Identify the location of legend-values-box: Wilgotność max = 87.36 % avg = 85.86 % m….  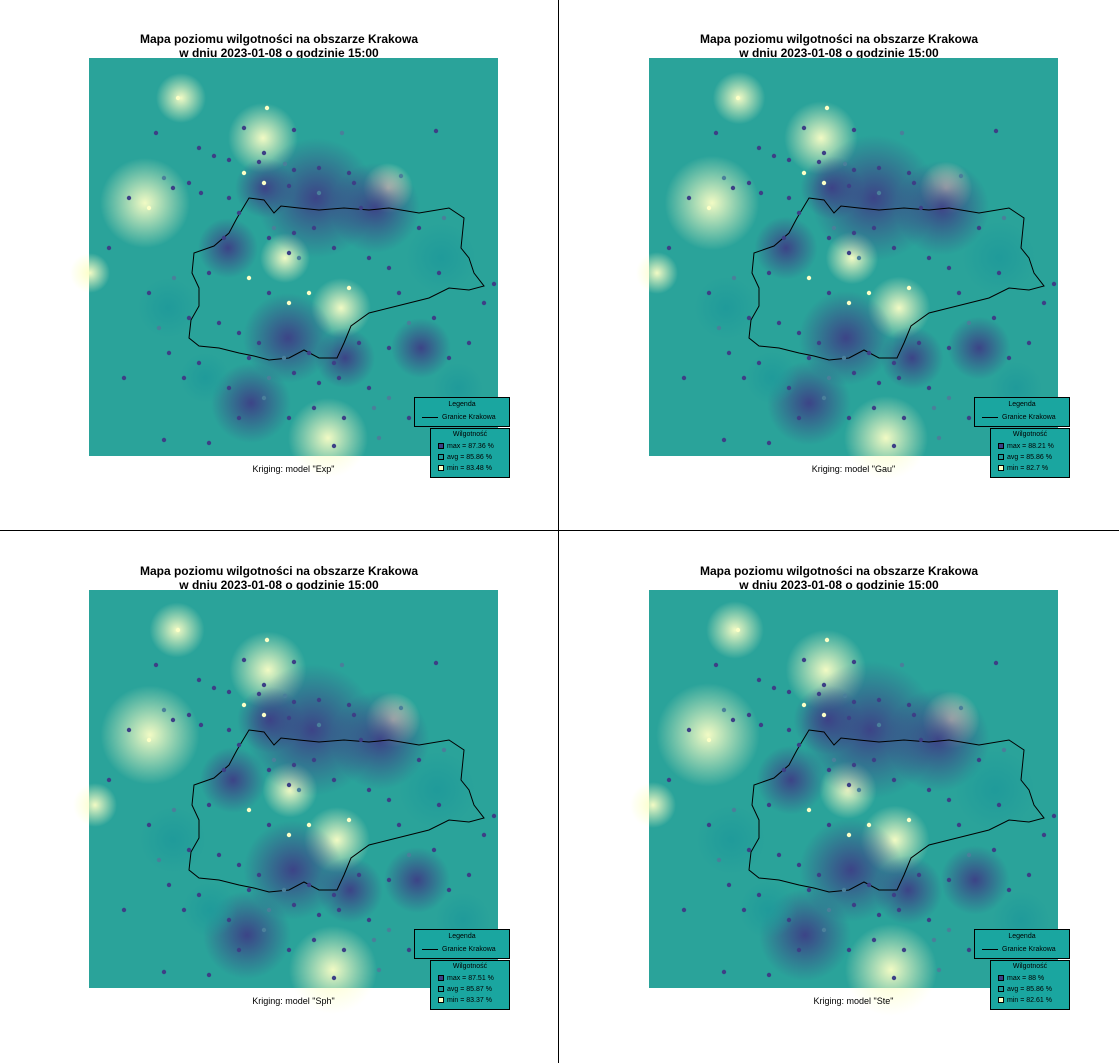
(470, 453).